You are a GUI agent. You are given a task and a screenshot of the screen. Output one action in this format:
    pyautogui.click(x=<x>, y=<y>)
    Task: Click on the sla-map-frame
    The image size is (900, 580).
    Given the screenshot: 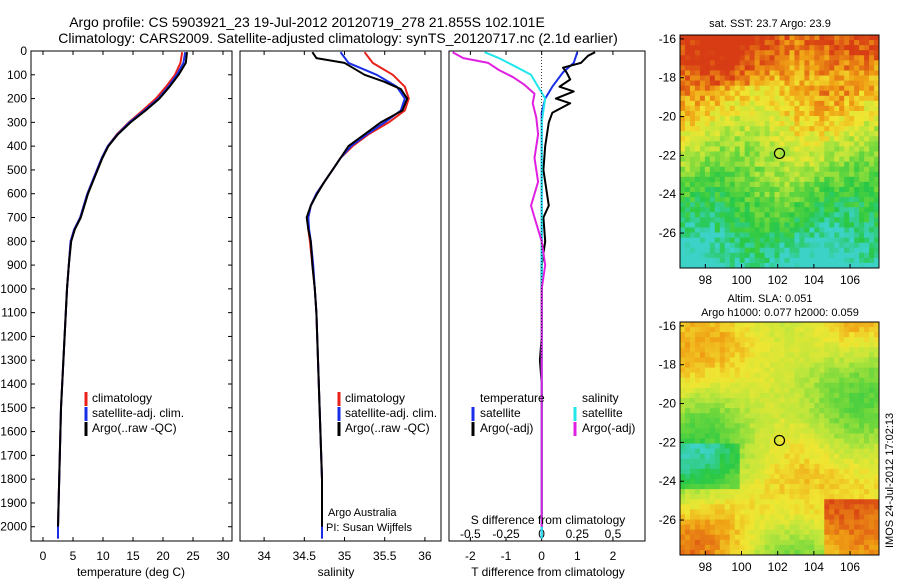 What is the action you would take?
    pyautogui.click(x=779, y=438)
    